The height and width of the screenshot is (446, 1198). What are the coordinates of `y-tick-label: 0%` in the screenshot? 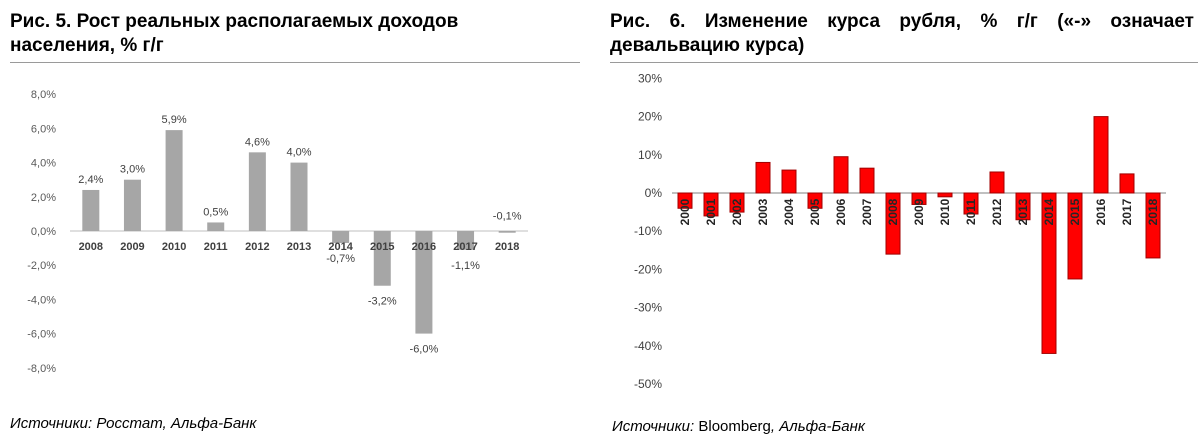 It's located at (654, 193).